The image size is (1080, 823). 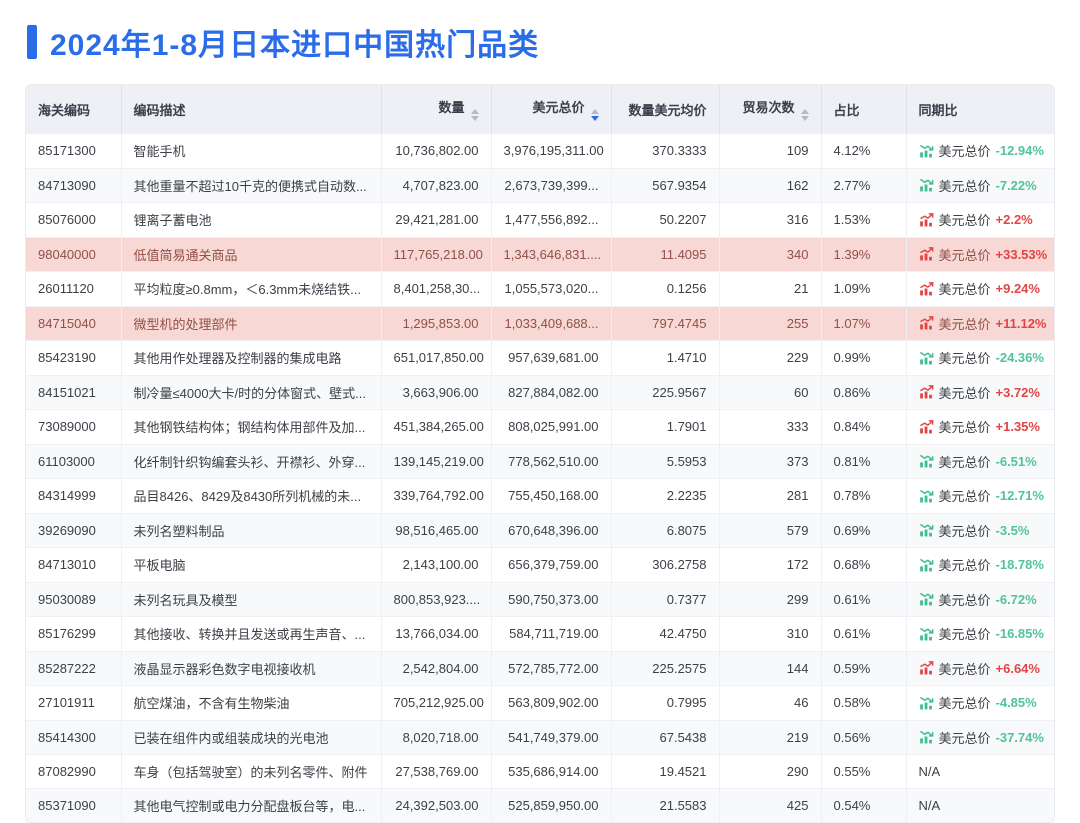 I want to click on column-header-usd: 美元总价, so click(x=551, y=109).